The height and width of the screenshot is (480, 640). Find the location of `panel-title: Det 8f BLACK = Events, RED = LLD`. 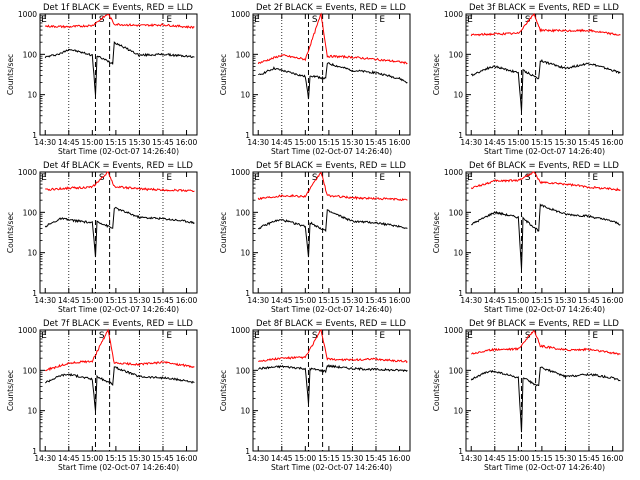

panel-title: Det 8f BLACK = Events, RED = LLD is located at coordinates (331, 324).